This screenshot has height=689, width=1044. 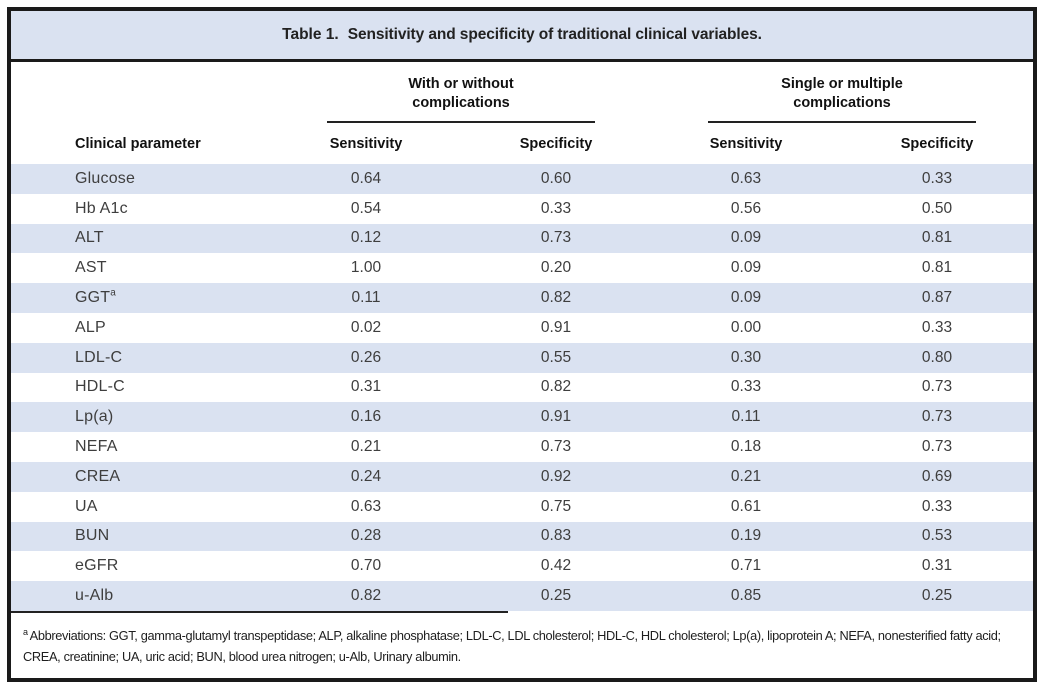 I want to click on row-parameter: AST, so click(x=91, y=268).